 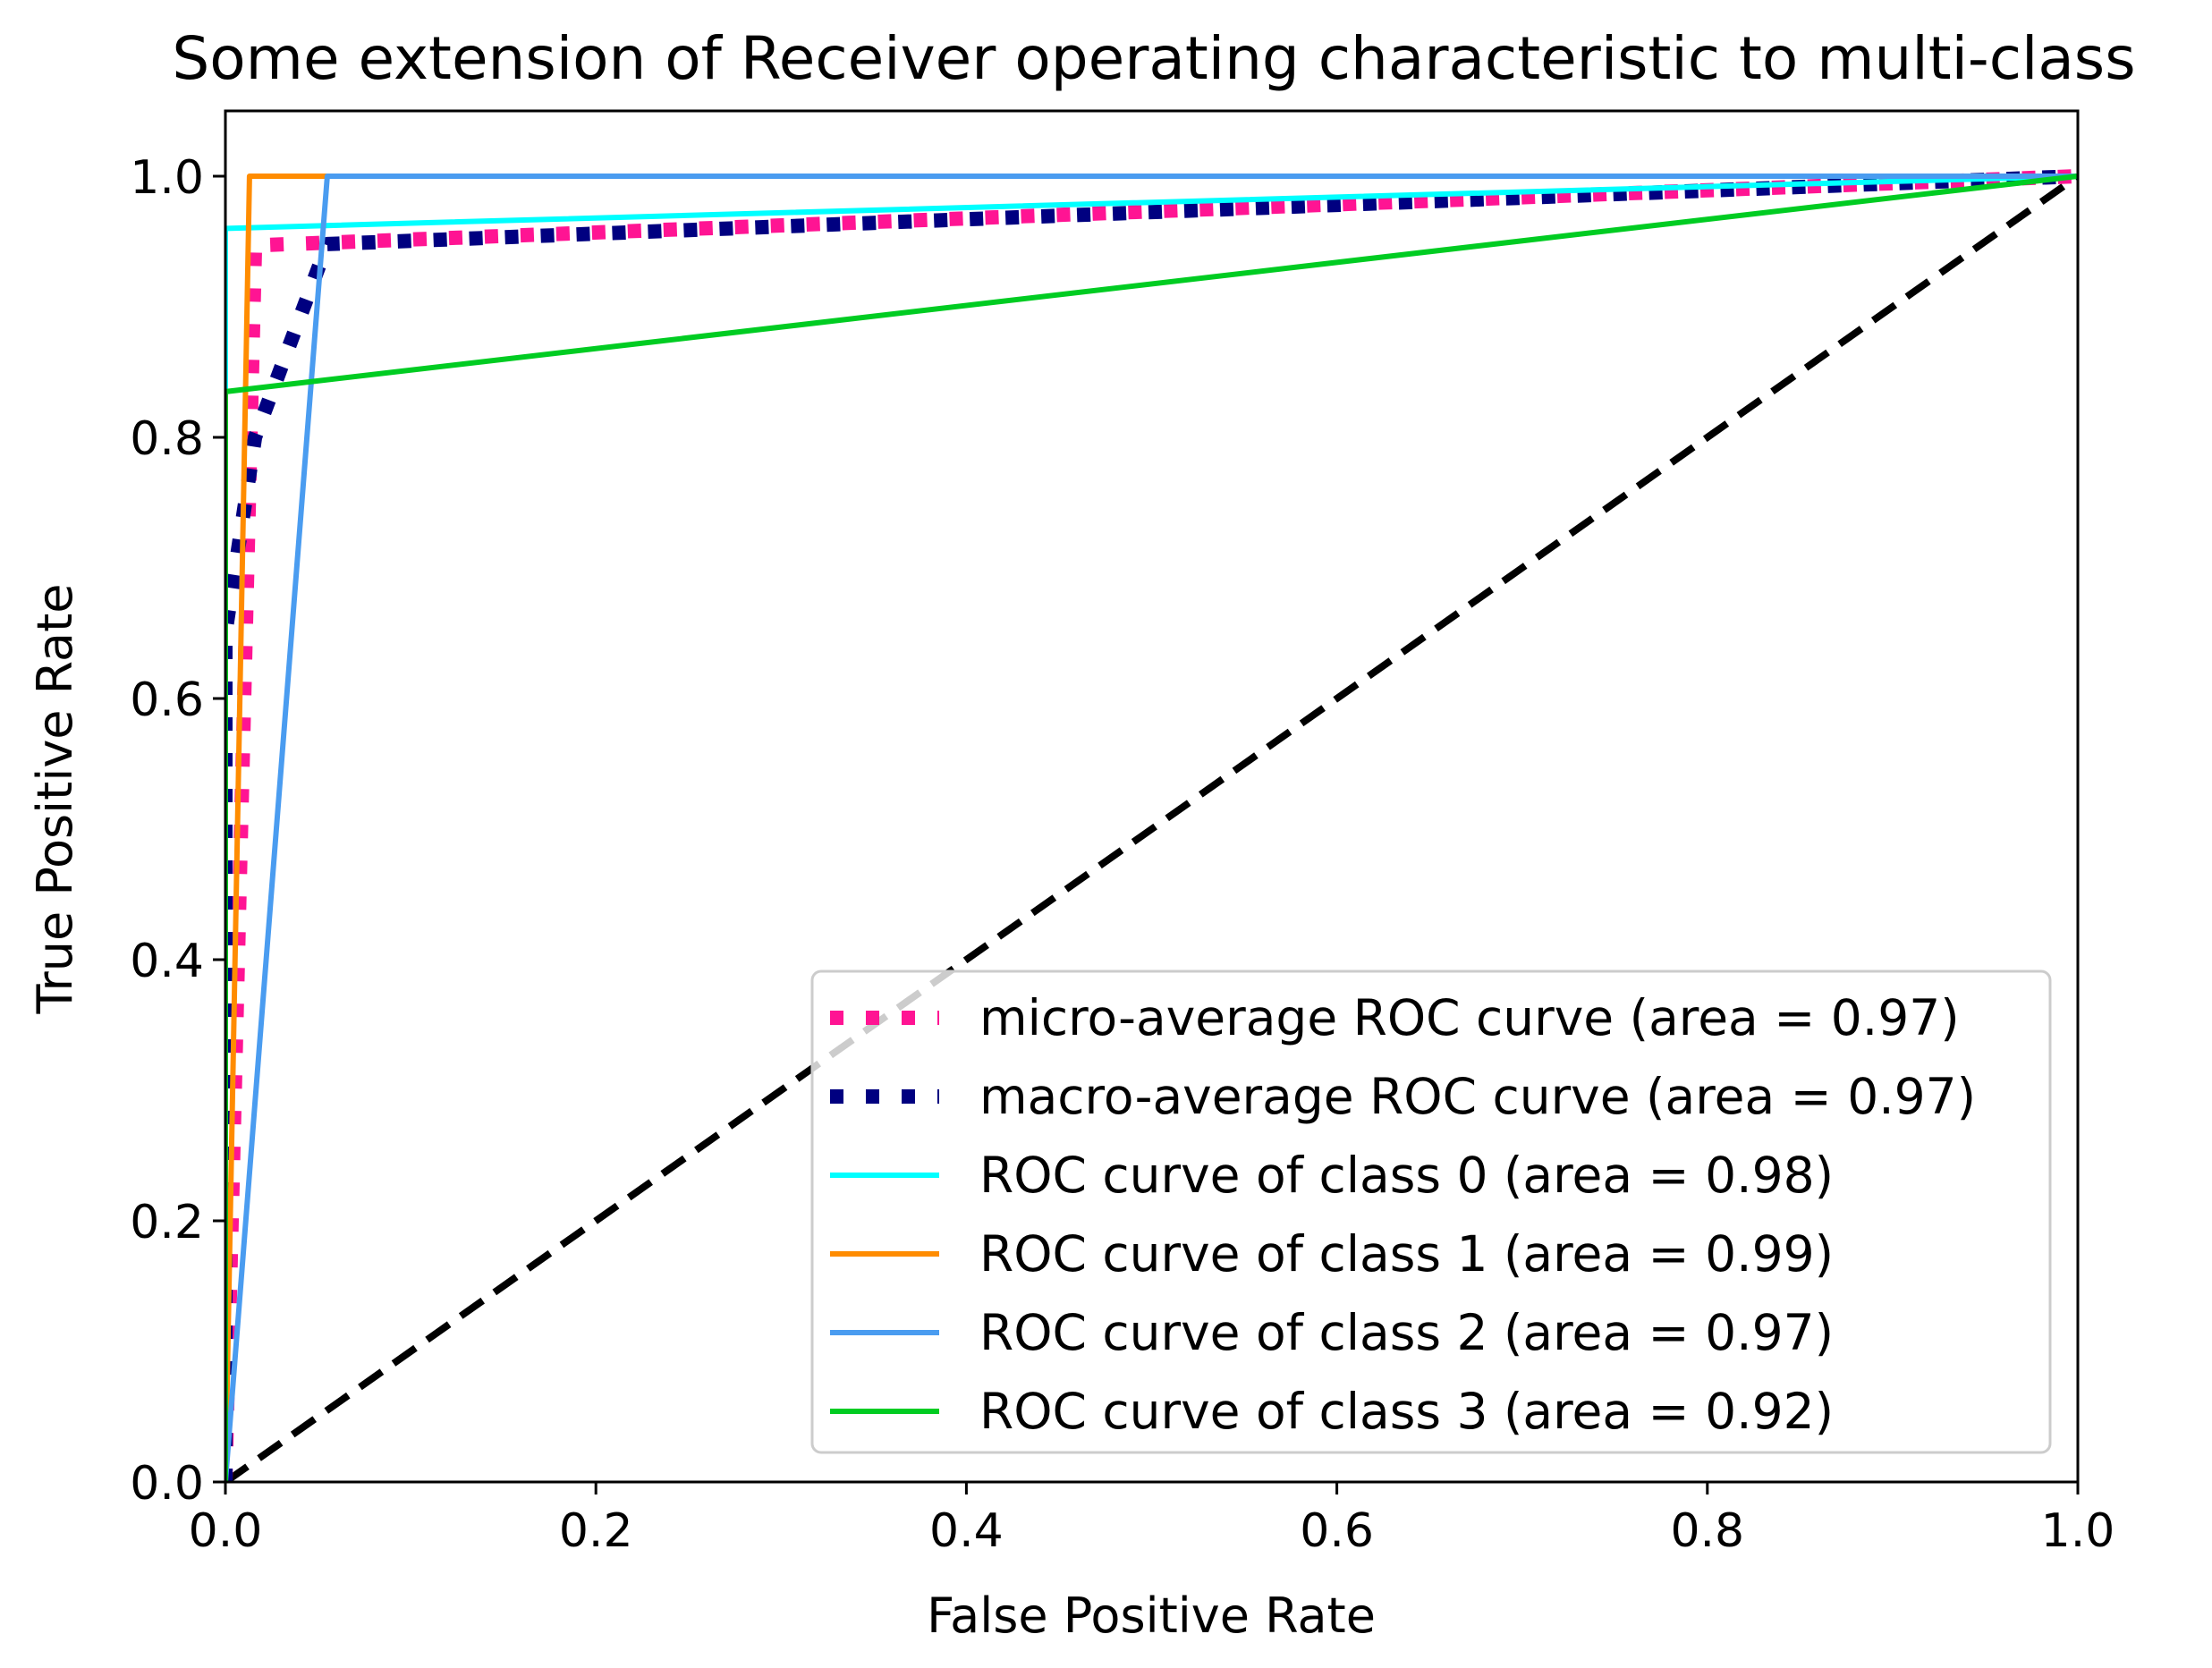 What do you see at coordinates (1407, 1411) in the screenshot?
I see `legend-label-roc-curve-of-class-3: ROC curve of class 3 (area = 0.92)` at bounding box center [1407, 1411].